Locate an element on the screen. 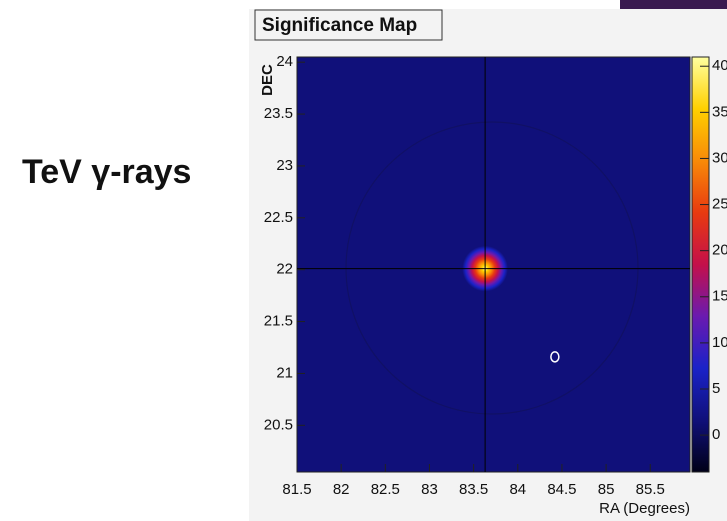  side-label: TeV γ-rays is located at coordinates (106, 172).